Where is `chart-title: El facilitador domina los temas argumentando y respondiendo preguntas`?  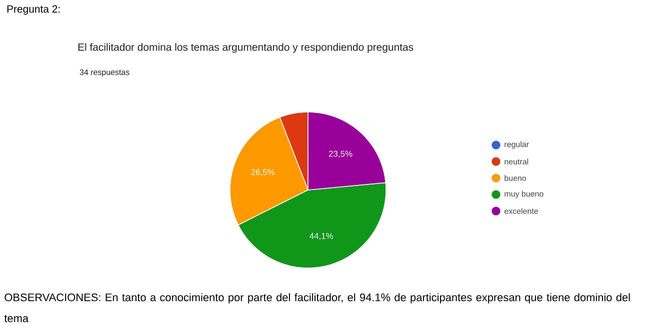
chart-title: El facilitador domina los temas argumentando y respondiendo preguntas is located at coordinates (246, 48).